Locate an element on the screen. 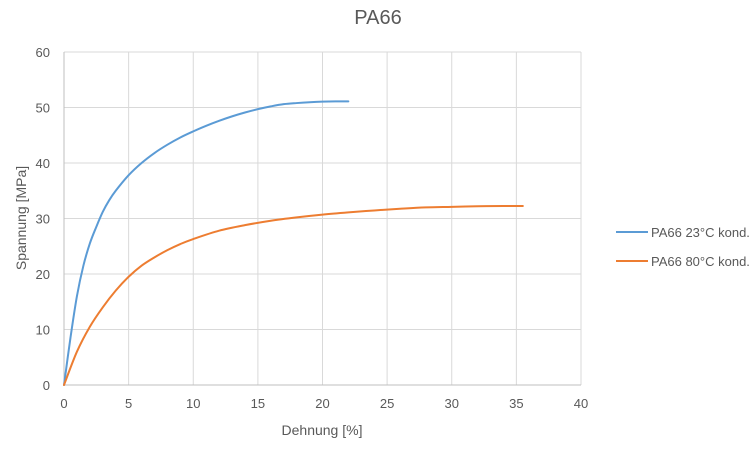 Image resolution: width=756 pixels, height=450 pixels. x-tick-label: 35 is located at coordinates (516, 403).